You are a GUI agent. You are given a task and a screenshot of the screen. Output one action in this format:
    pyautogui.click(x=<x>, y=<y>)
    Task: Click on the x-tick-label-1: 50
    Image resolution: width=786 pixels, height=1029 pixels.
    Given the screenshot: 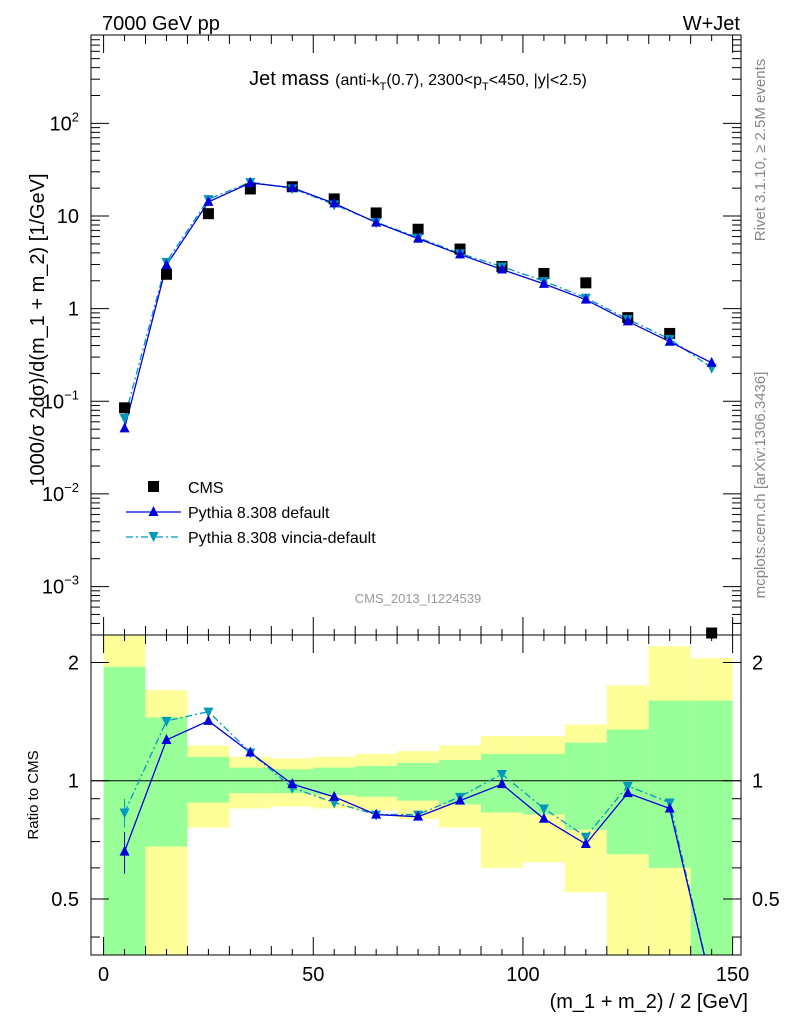 What is the action you would take?
    pyautogui.click(x=313, y=975)
    